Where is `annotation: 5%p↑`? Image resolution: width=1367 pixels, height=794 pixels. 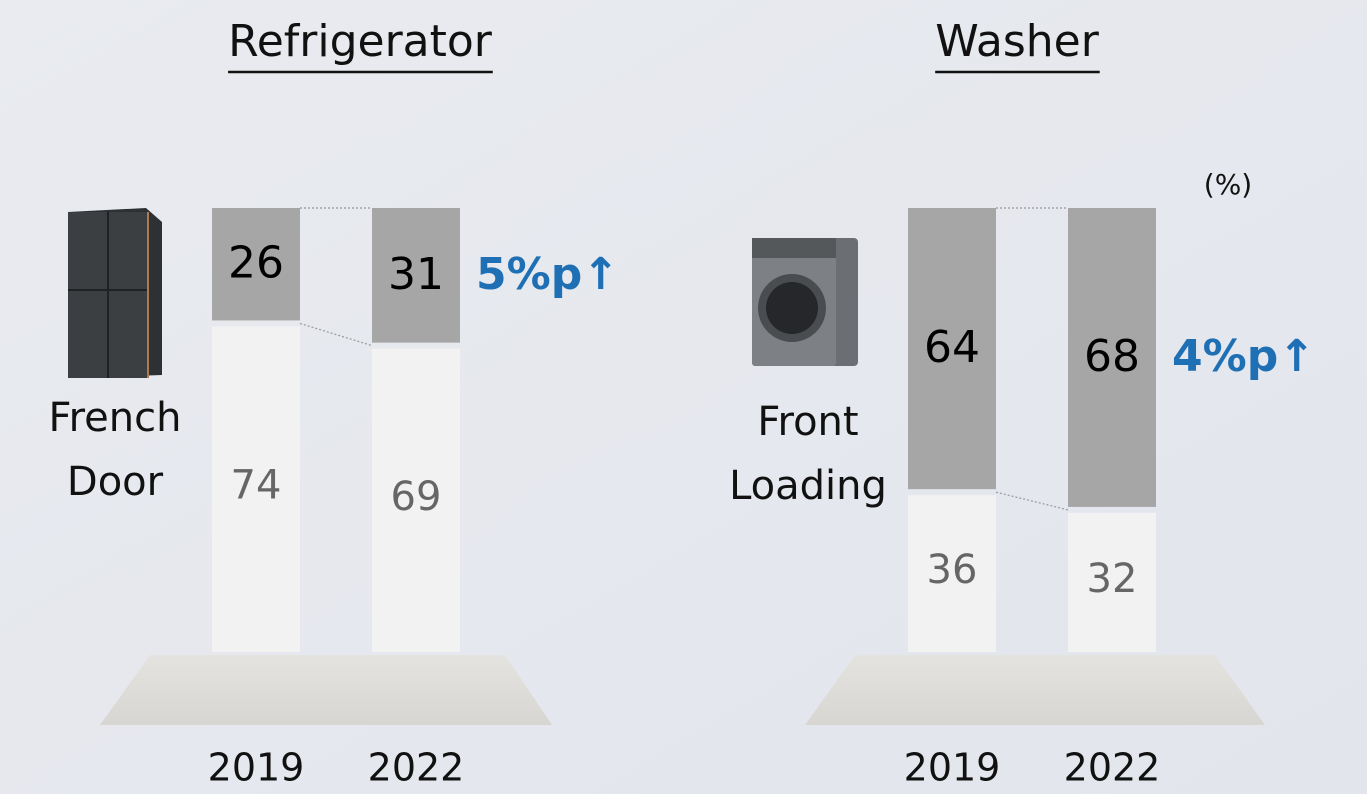
annotation: 5%p↑ is located at coordinates (547, 274).